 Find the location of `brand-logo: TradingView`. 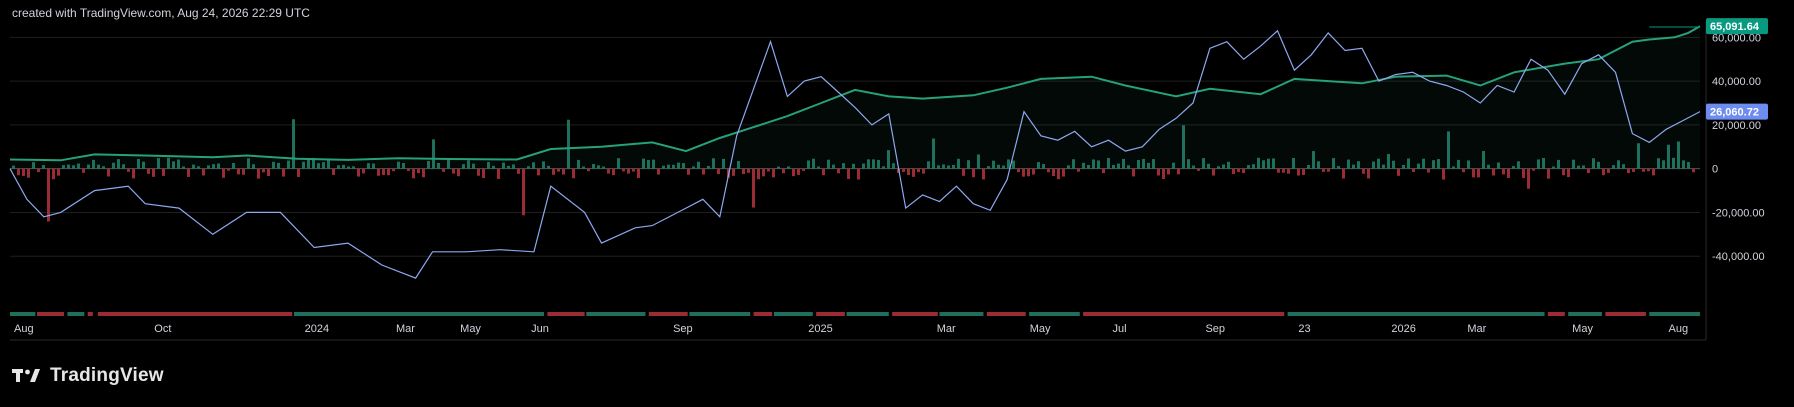

brand-logo: TradingView is located at coordinates (88, 376).